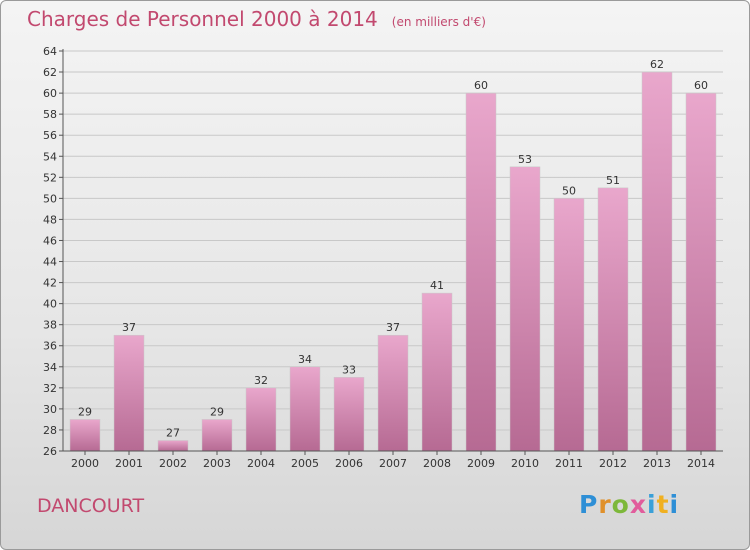 The width and height of the screenshot is (750, 550). I want to click on x-tick-label: 2011, so click(569, 463).